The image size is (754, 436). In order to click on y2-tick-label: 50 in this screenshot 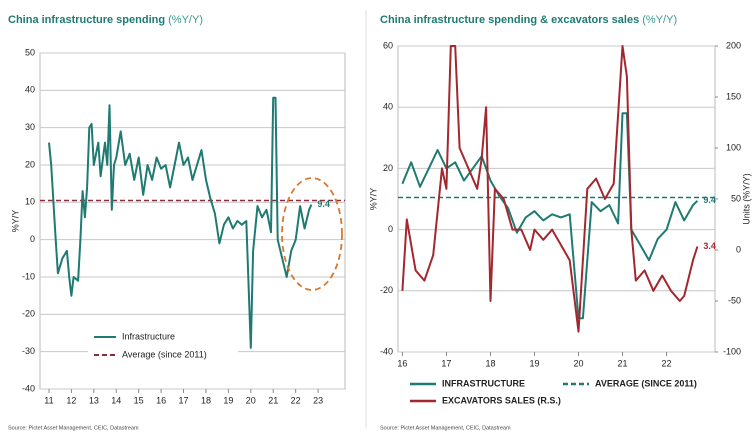, I will do `click(736, 198)`.